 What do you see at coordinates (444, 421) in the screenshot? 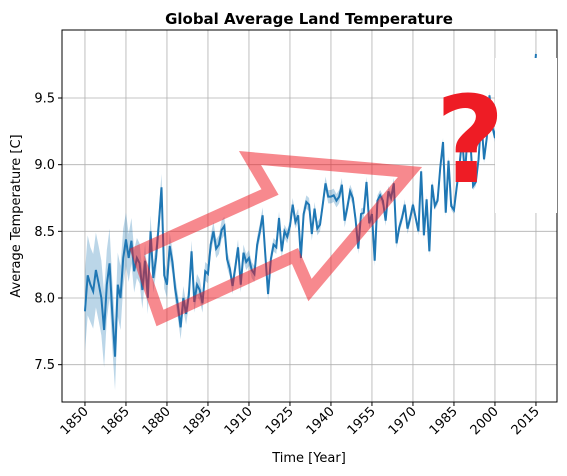
I see `x-tick-label: 1985` at bounding box center [444, 421].